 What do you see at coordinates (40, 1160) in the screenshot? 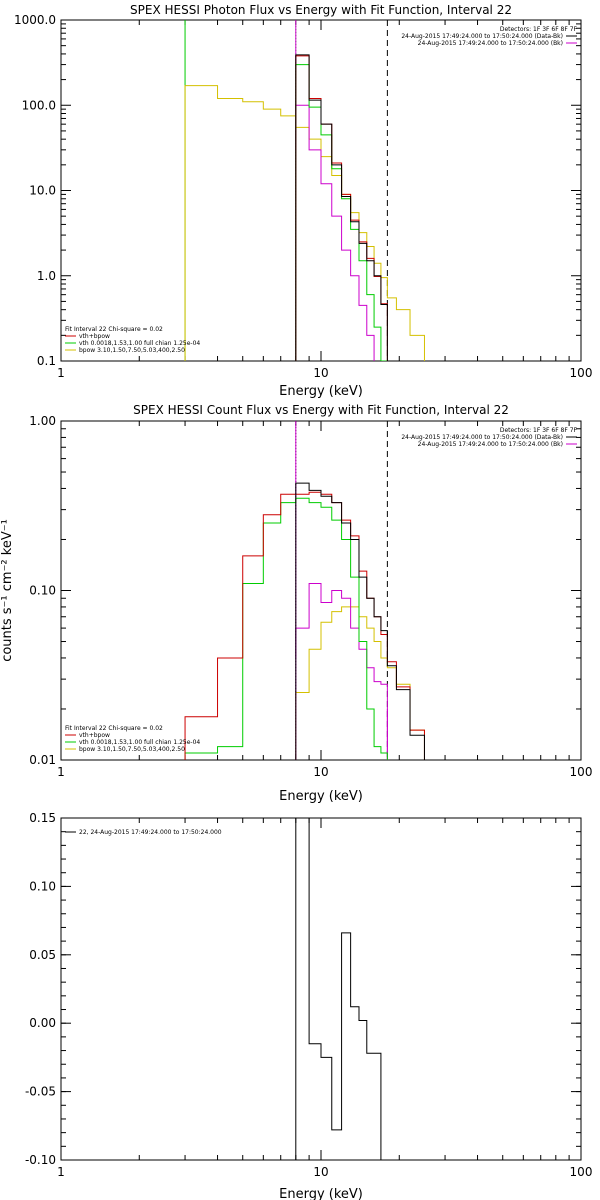
I see `y-tick-label: -0.10` at bounding box center [40, 1160].